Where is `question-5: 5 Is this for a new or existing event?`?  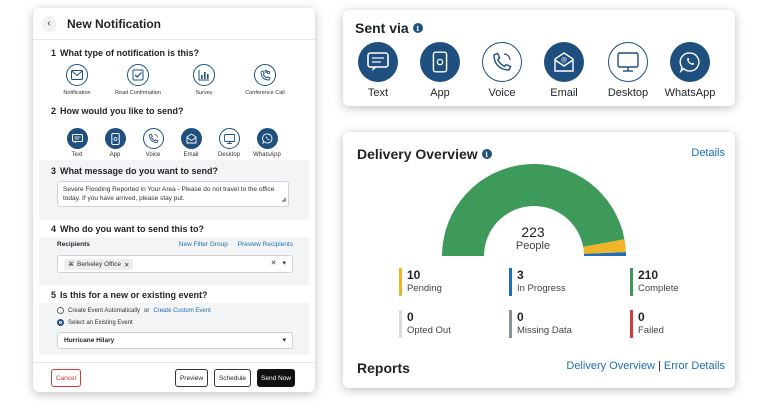
question-5: 5 Is this for a new or existing event? is located at coordinates (129, 295).